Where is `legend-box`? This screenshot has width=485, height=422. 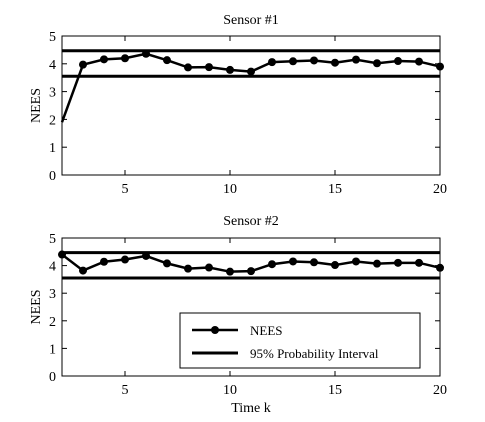
legend-box is located at coordinates (300, 340).